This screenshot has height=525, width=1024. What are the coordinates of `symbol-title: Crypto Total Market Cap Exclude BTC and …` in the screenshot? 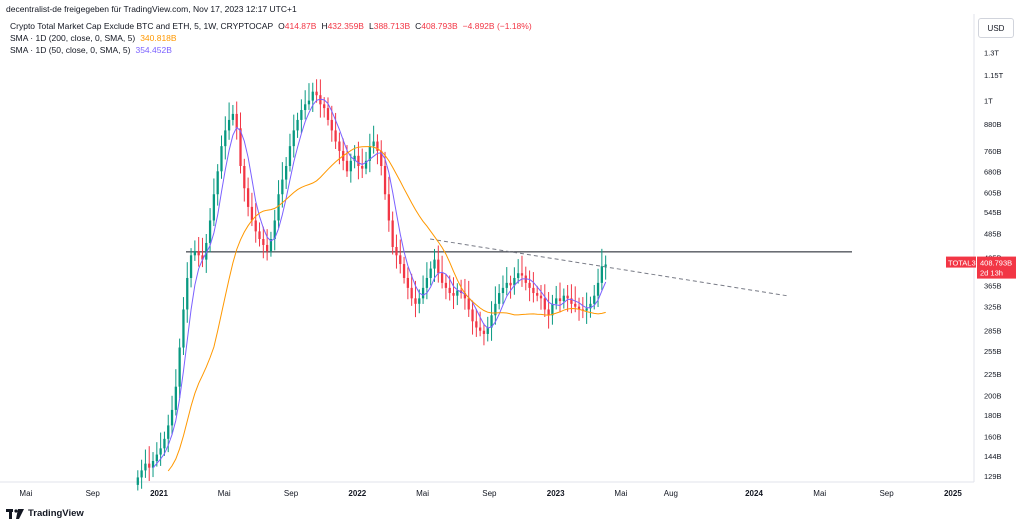 It's located at (142, 26).